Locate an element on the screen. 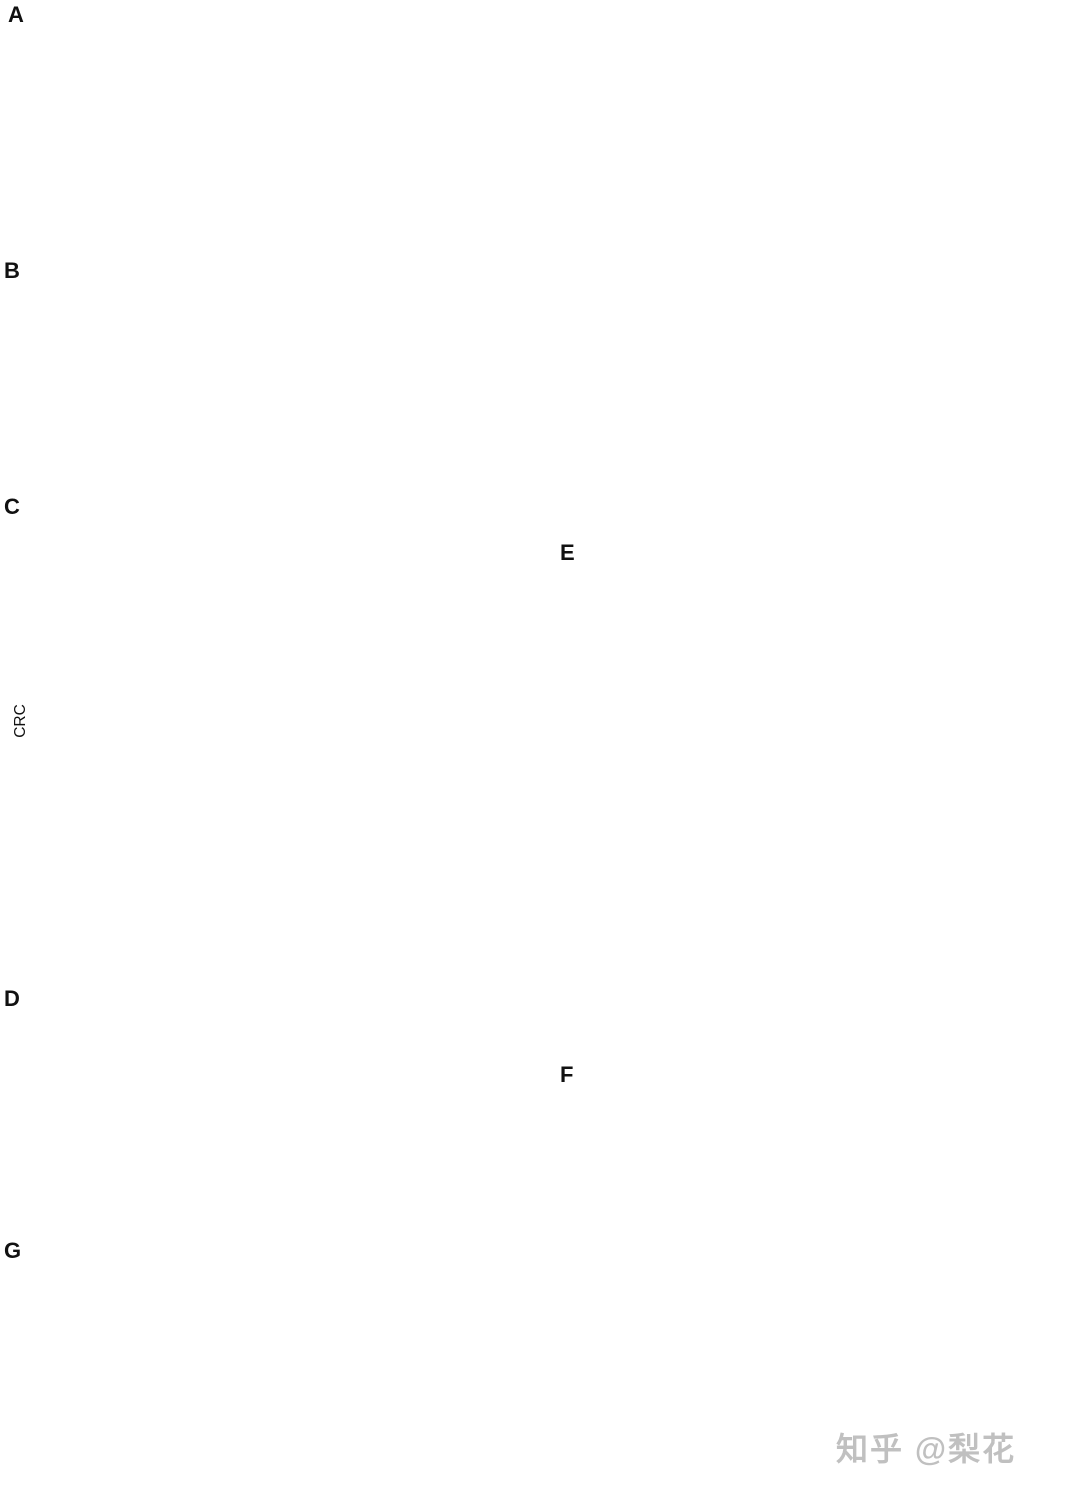 Image resolution: width=1080 pixels, height=1498 pixels. panel-letter-e: E is located at coordinates (567, 552).